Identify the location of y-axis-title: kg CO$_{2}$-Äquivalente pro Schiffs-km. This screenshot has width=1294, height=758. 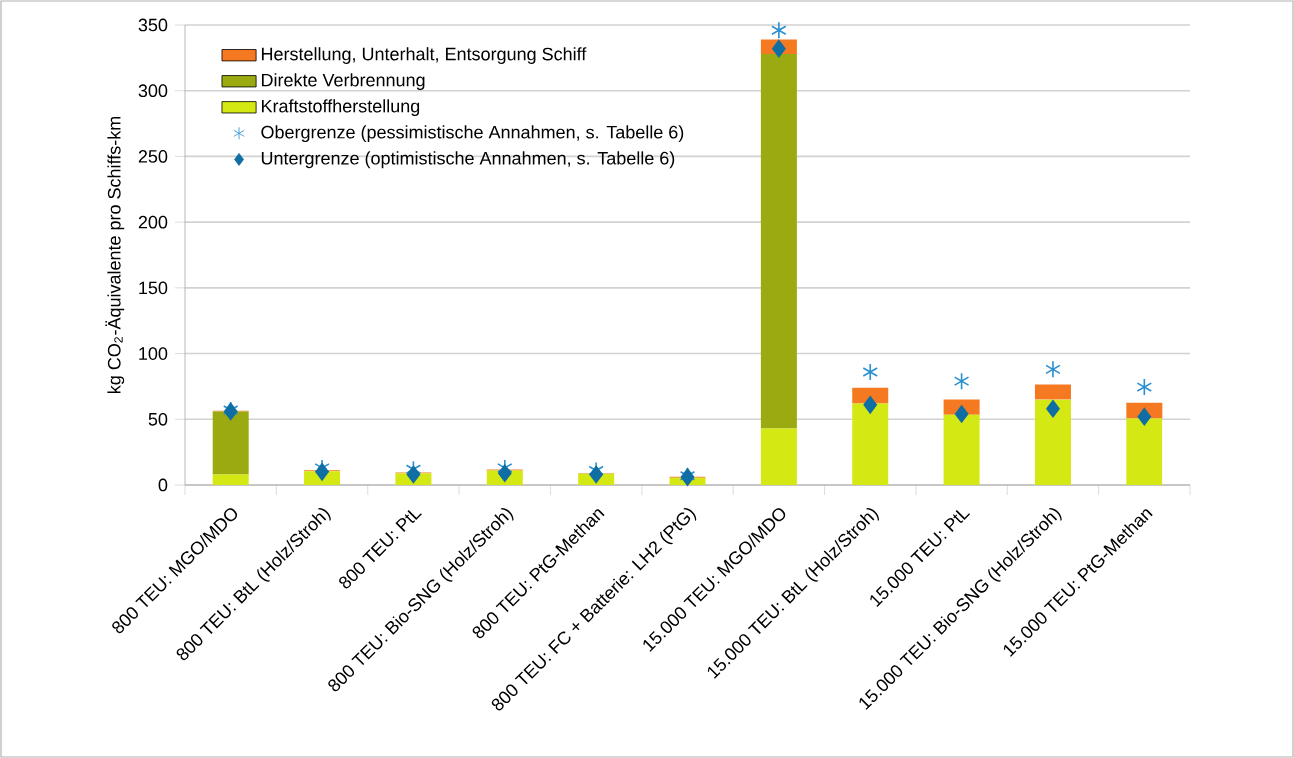
(115, 254).